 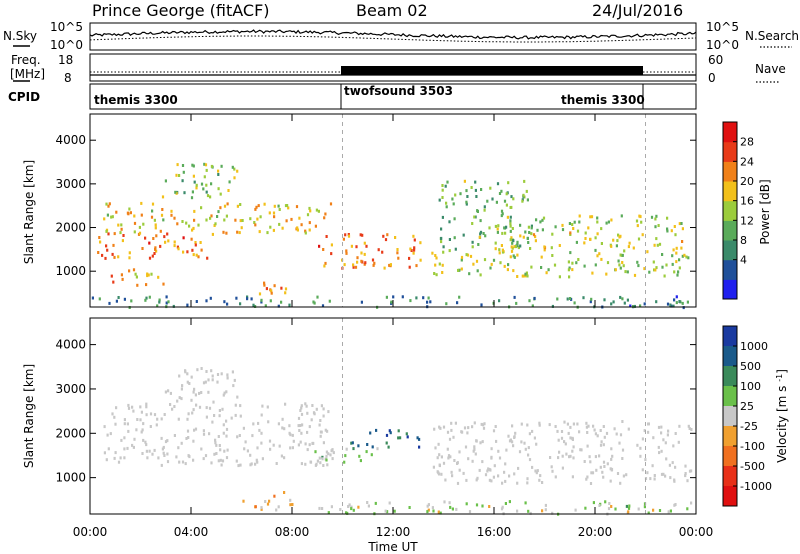 What do you see at coordinates (70, 184) in the screenshot?
I see `y-tick-label: 3000` at bounding box center [70, 184].